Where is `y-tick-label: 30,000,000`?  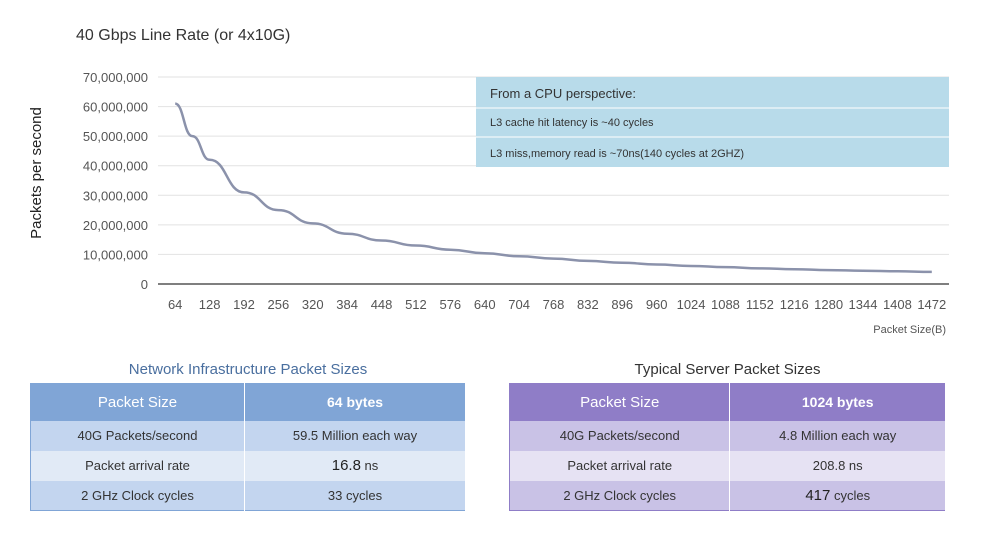
y-tick-label: 30,000,000 is located at coordinates (115, 195).